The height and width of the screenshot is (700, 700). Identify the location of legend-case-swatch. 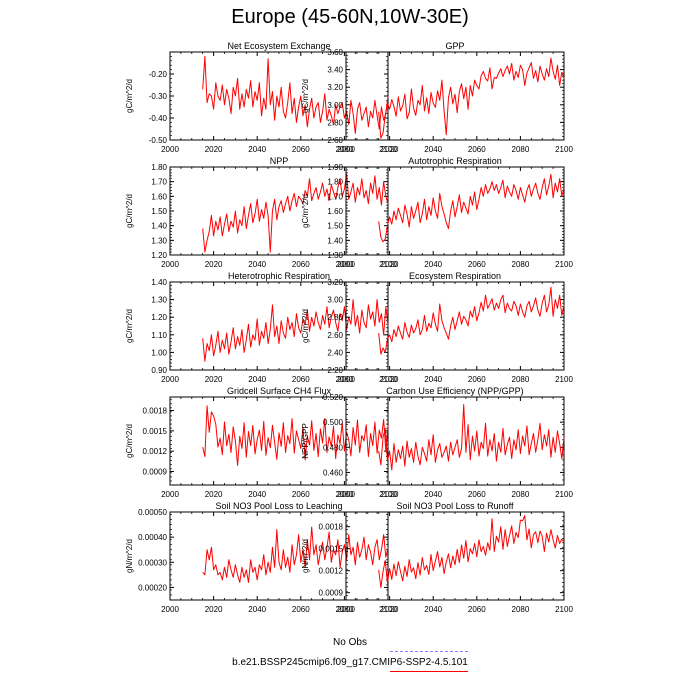
(429, 671).